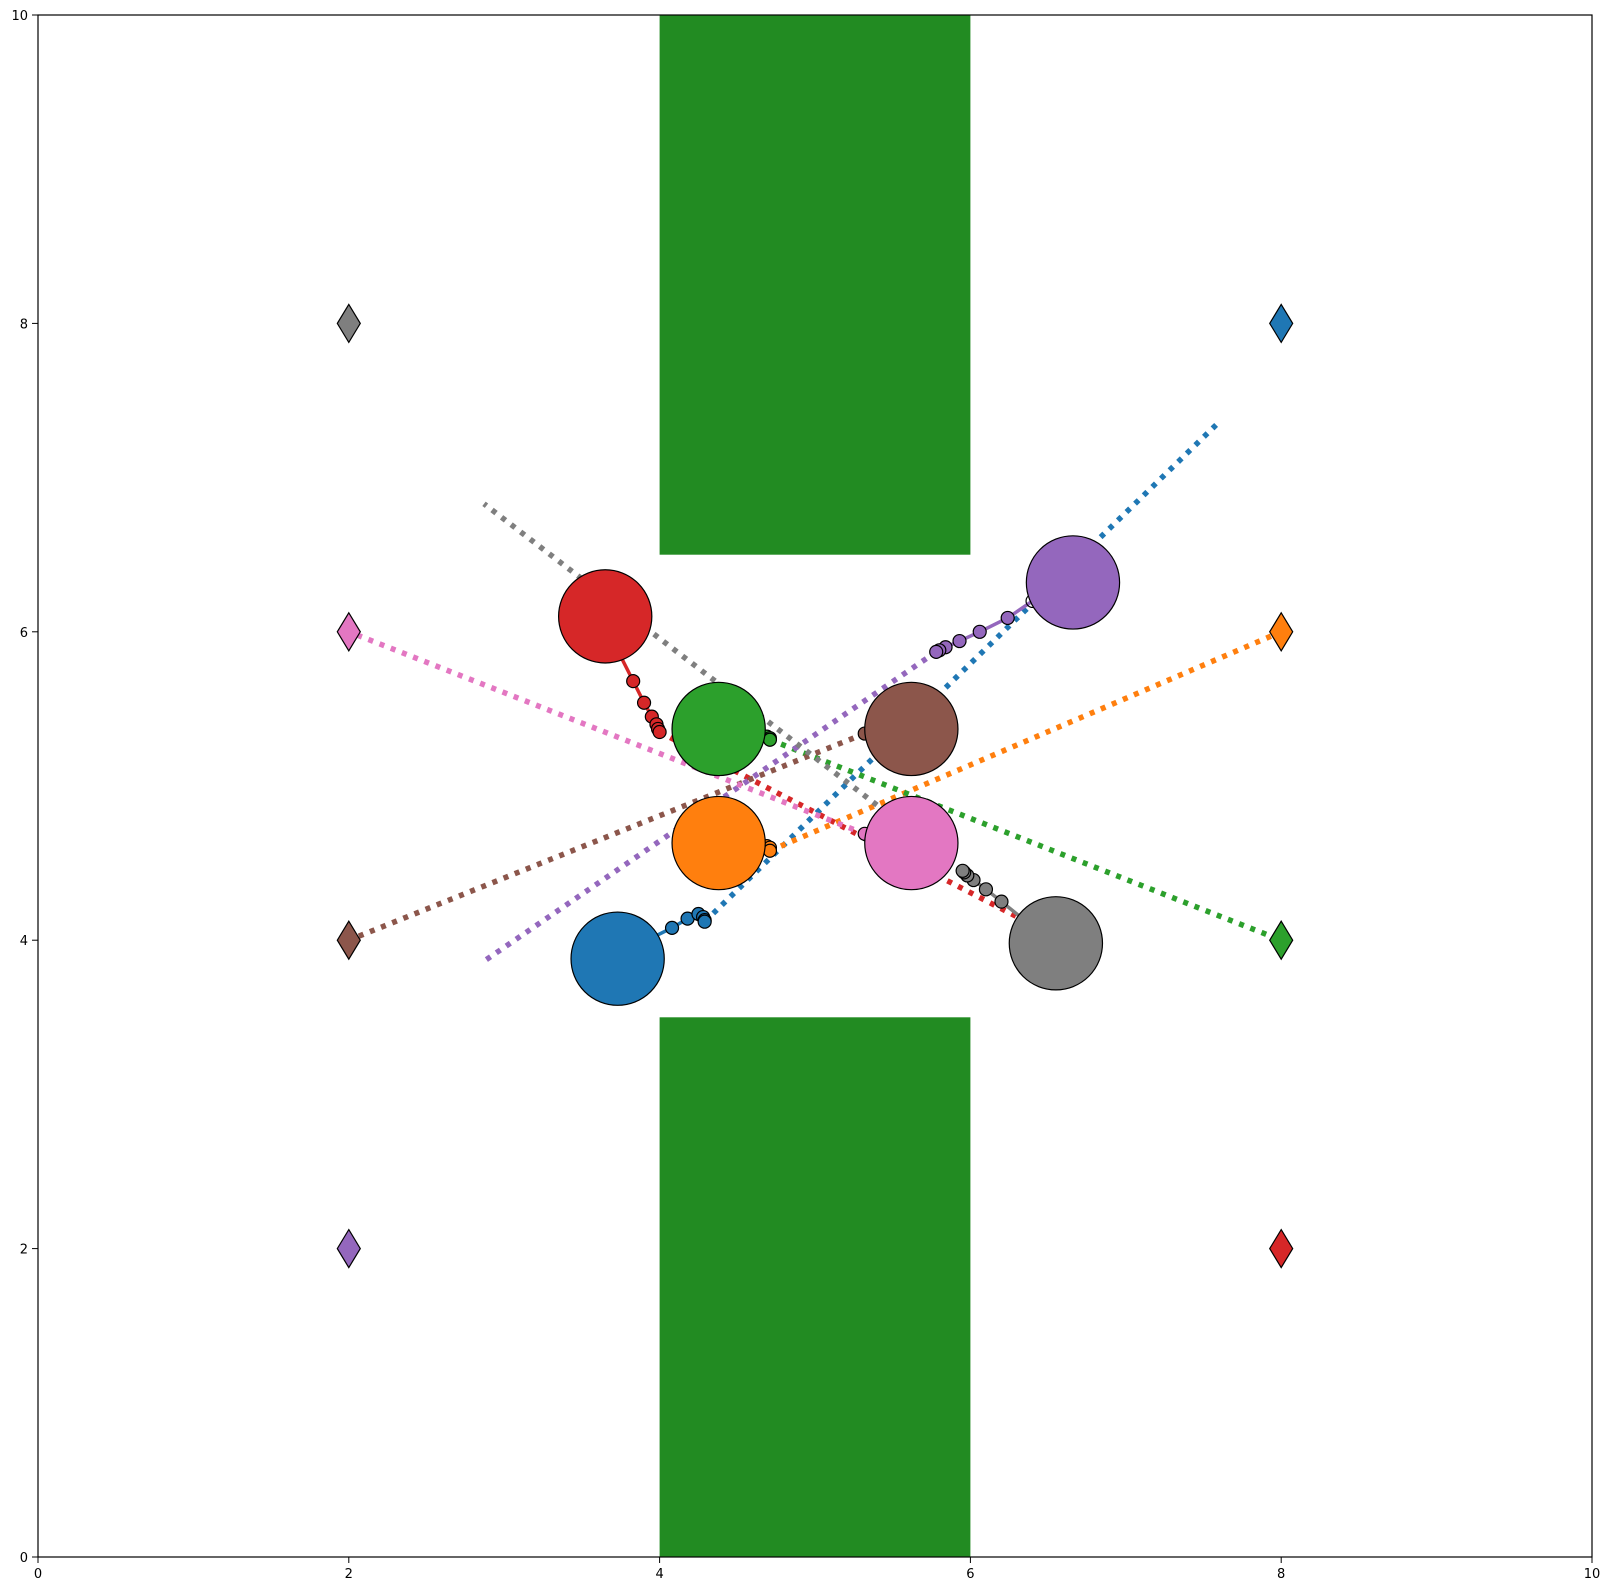 The height and width of the screenshot is (1589, 1606). What do you see at coordinates (1281, 1574) in the screenshot?
I see `x-tick-label: 8` at bounding box center [1281, 1574].